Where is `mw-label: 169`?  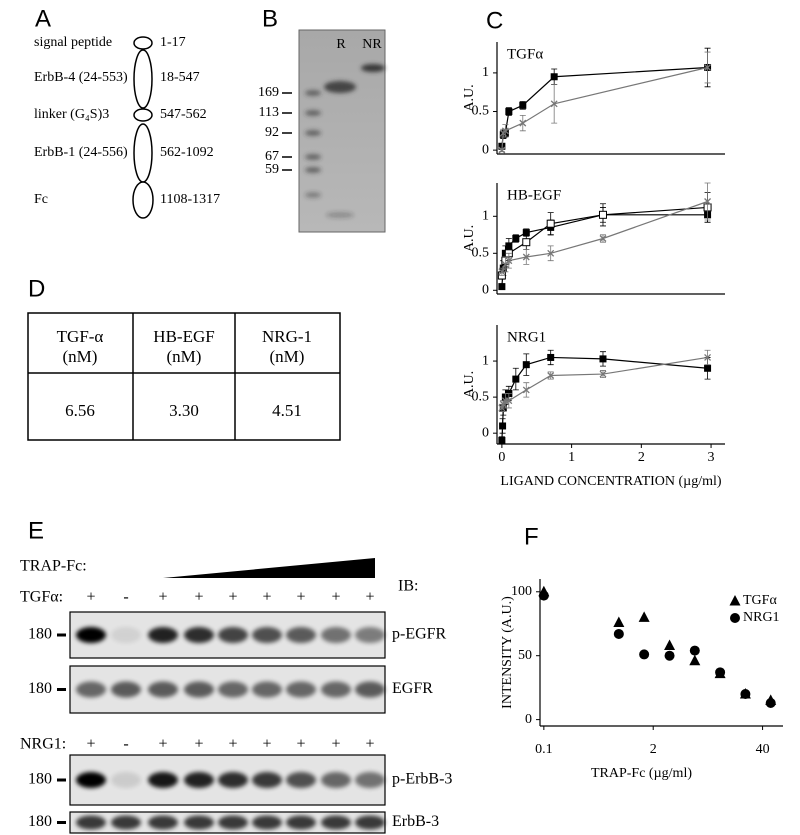
mw-label: 169 is located at coordinates (268, 92).